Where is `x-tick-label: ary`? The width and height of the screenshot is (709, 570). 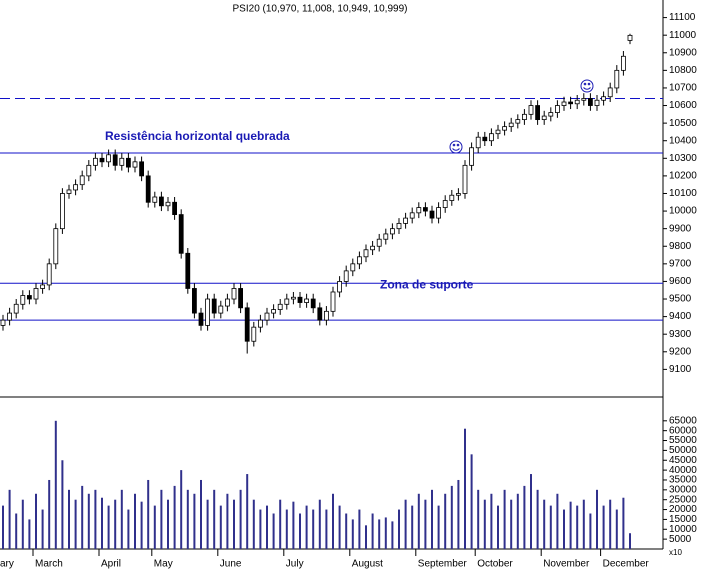 x-tick-label: ary is located at coordinates (7, 564).